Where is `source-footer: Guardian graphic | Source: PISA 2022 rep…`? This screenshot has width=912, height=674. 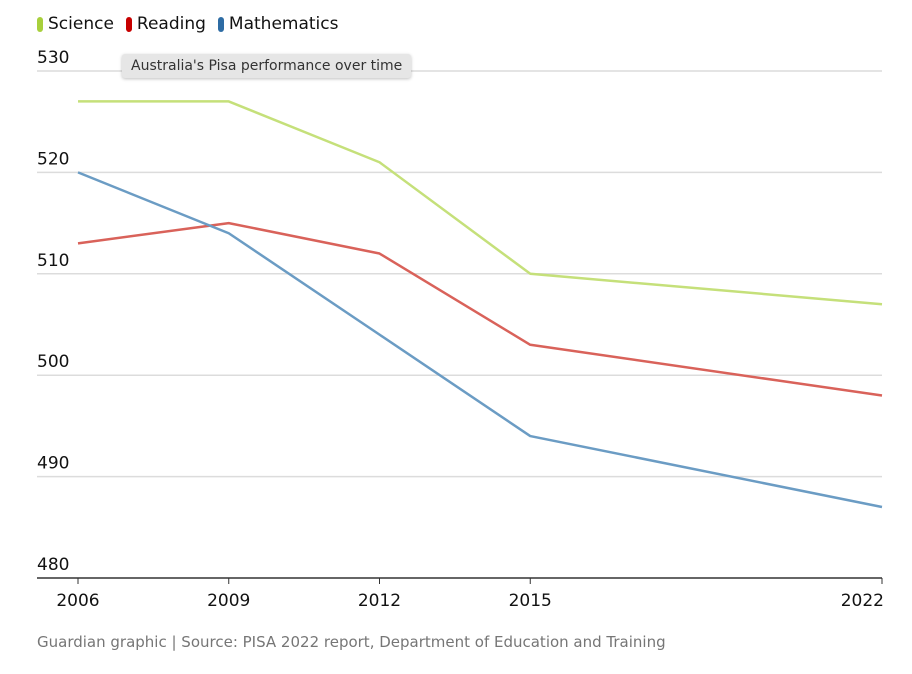
source-footer: Guardian graphic | Source: PISA 2022 rep… is located at coordinates (351, 642).